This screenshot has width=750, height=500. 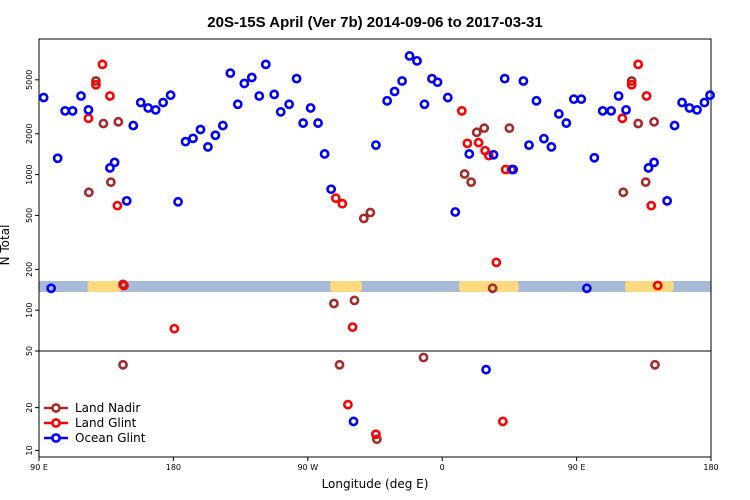 I want to click on y-tick-label: 50, so click(x=29, y=351).